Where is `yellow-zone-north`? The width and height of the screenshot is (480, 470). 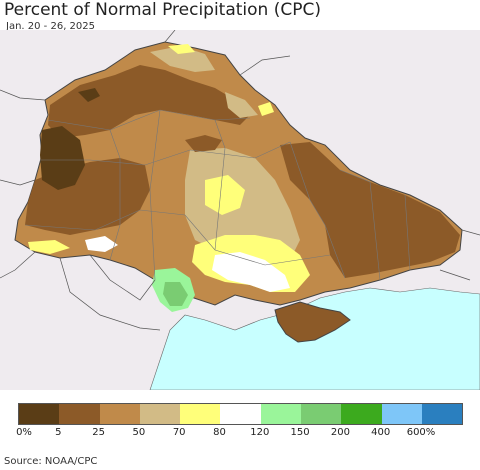
yellow-zone-north is located at coordinates (181, 49).